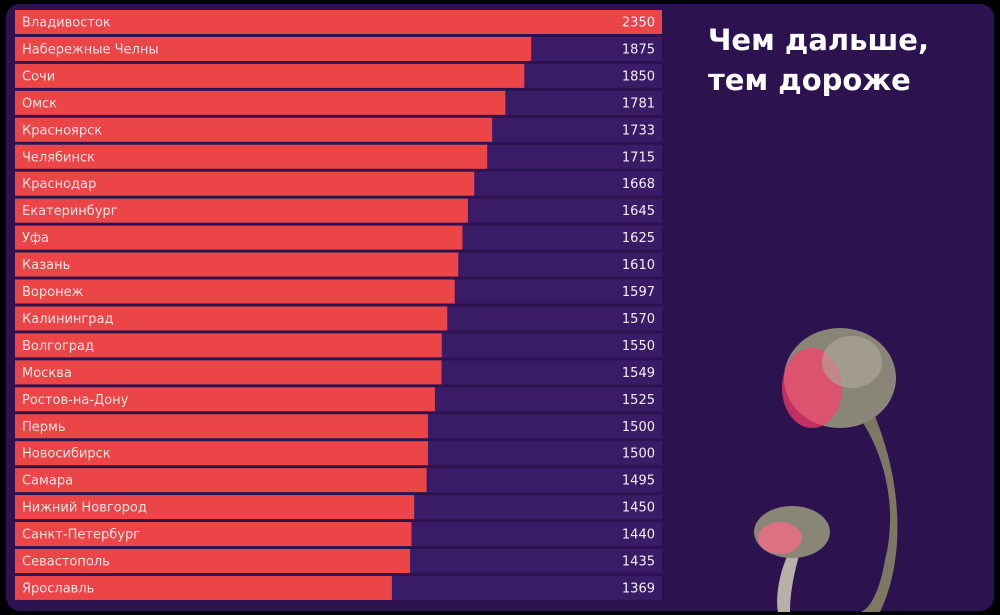 The height and width of the screenshot is (615, 1000). I want to click on value-label: 1525, so click(638, 400).